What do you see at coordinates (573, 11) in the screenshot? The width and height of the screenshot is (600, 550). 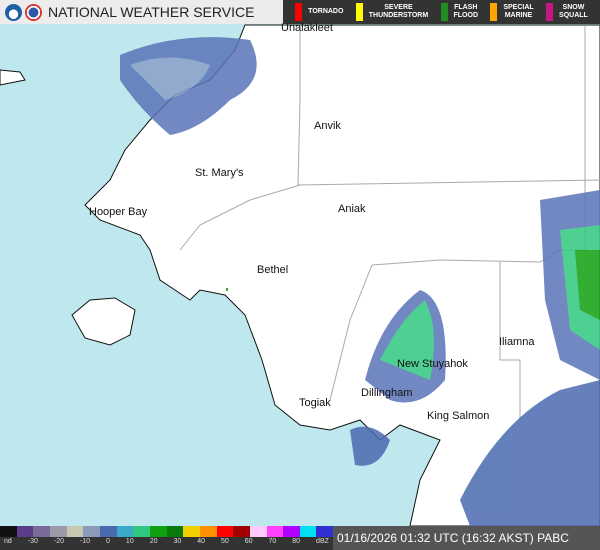 I see `warning-label: SNOW SQUALL` at bounding box center [573, 11].